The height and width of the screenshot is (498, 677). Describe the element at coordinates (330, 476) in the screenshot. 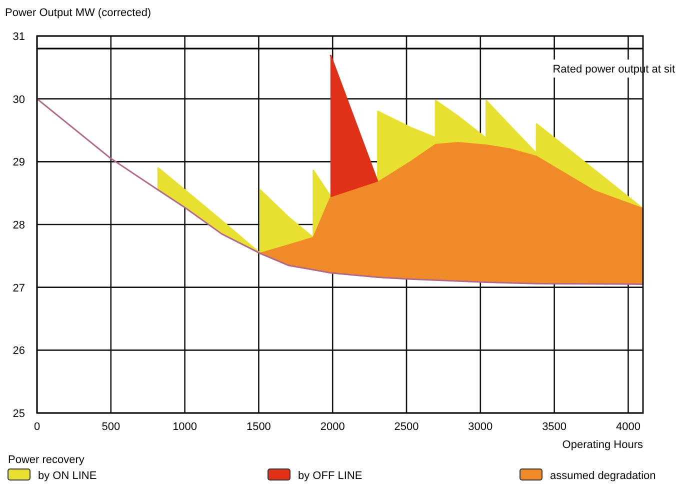

I see `legend-label: by OFF LINE` at that location.